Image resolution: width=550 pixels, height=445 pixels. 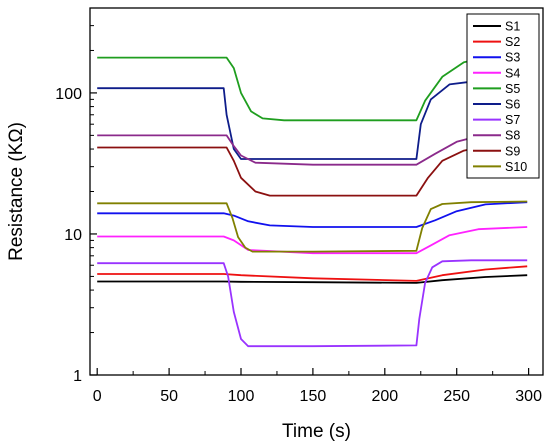 What do you see at coordinates (503, 96) in the screenshot?
I see `legend-box` at bounding box center [503, 96].